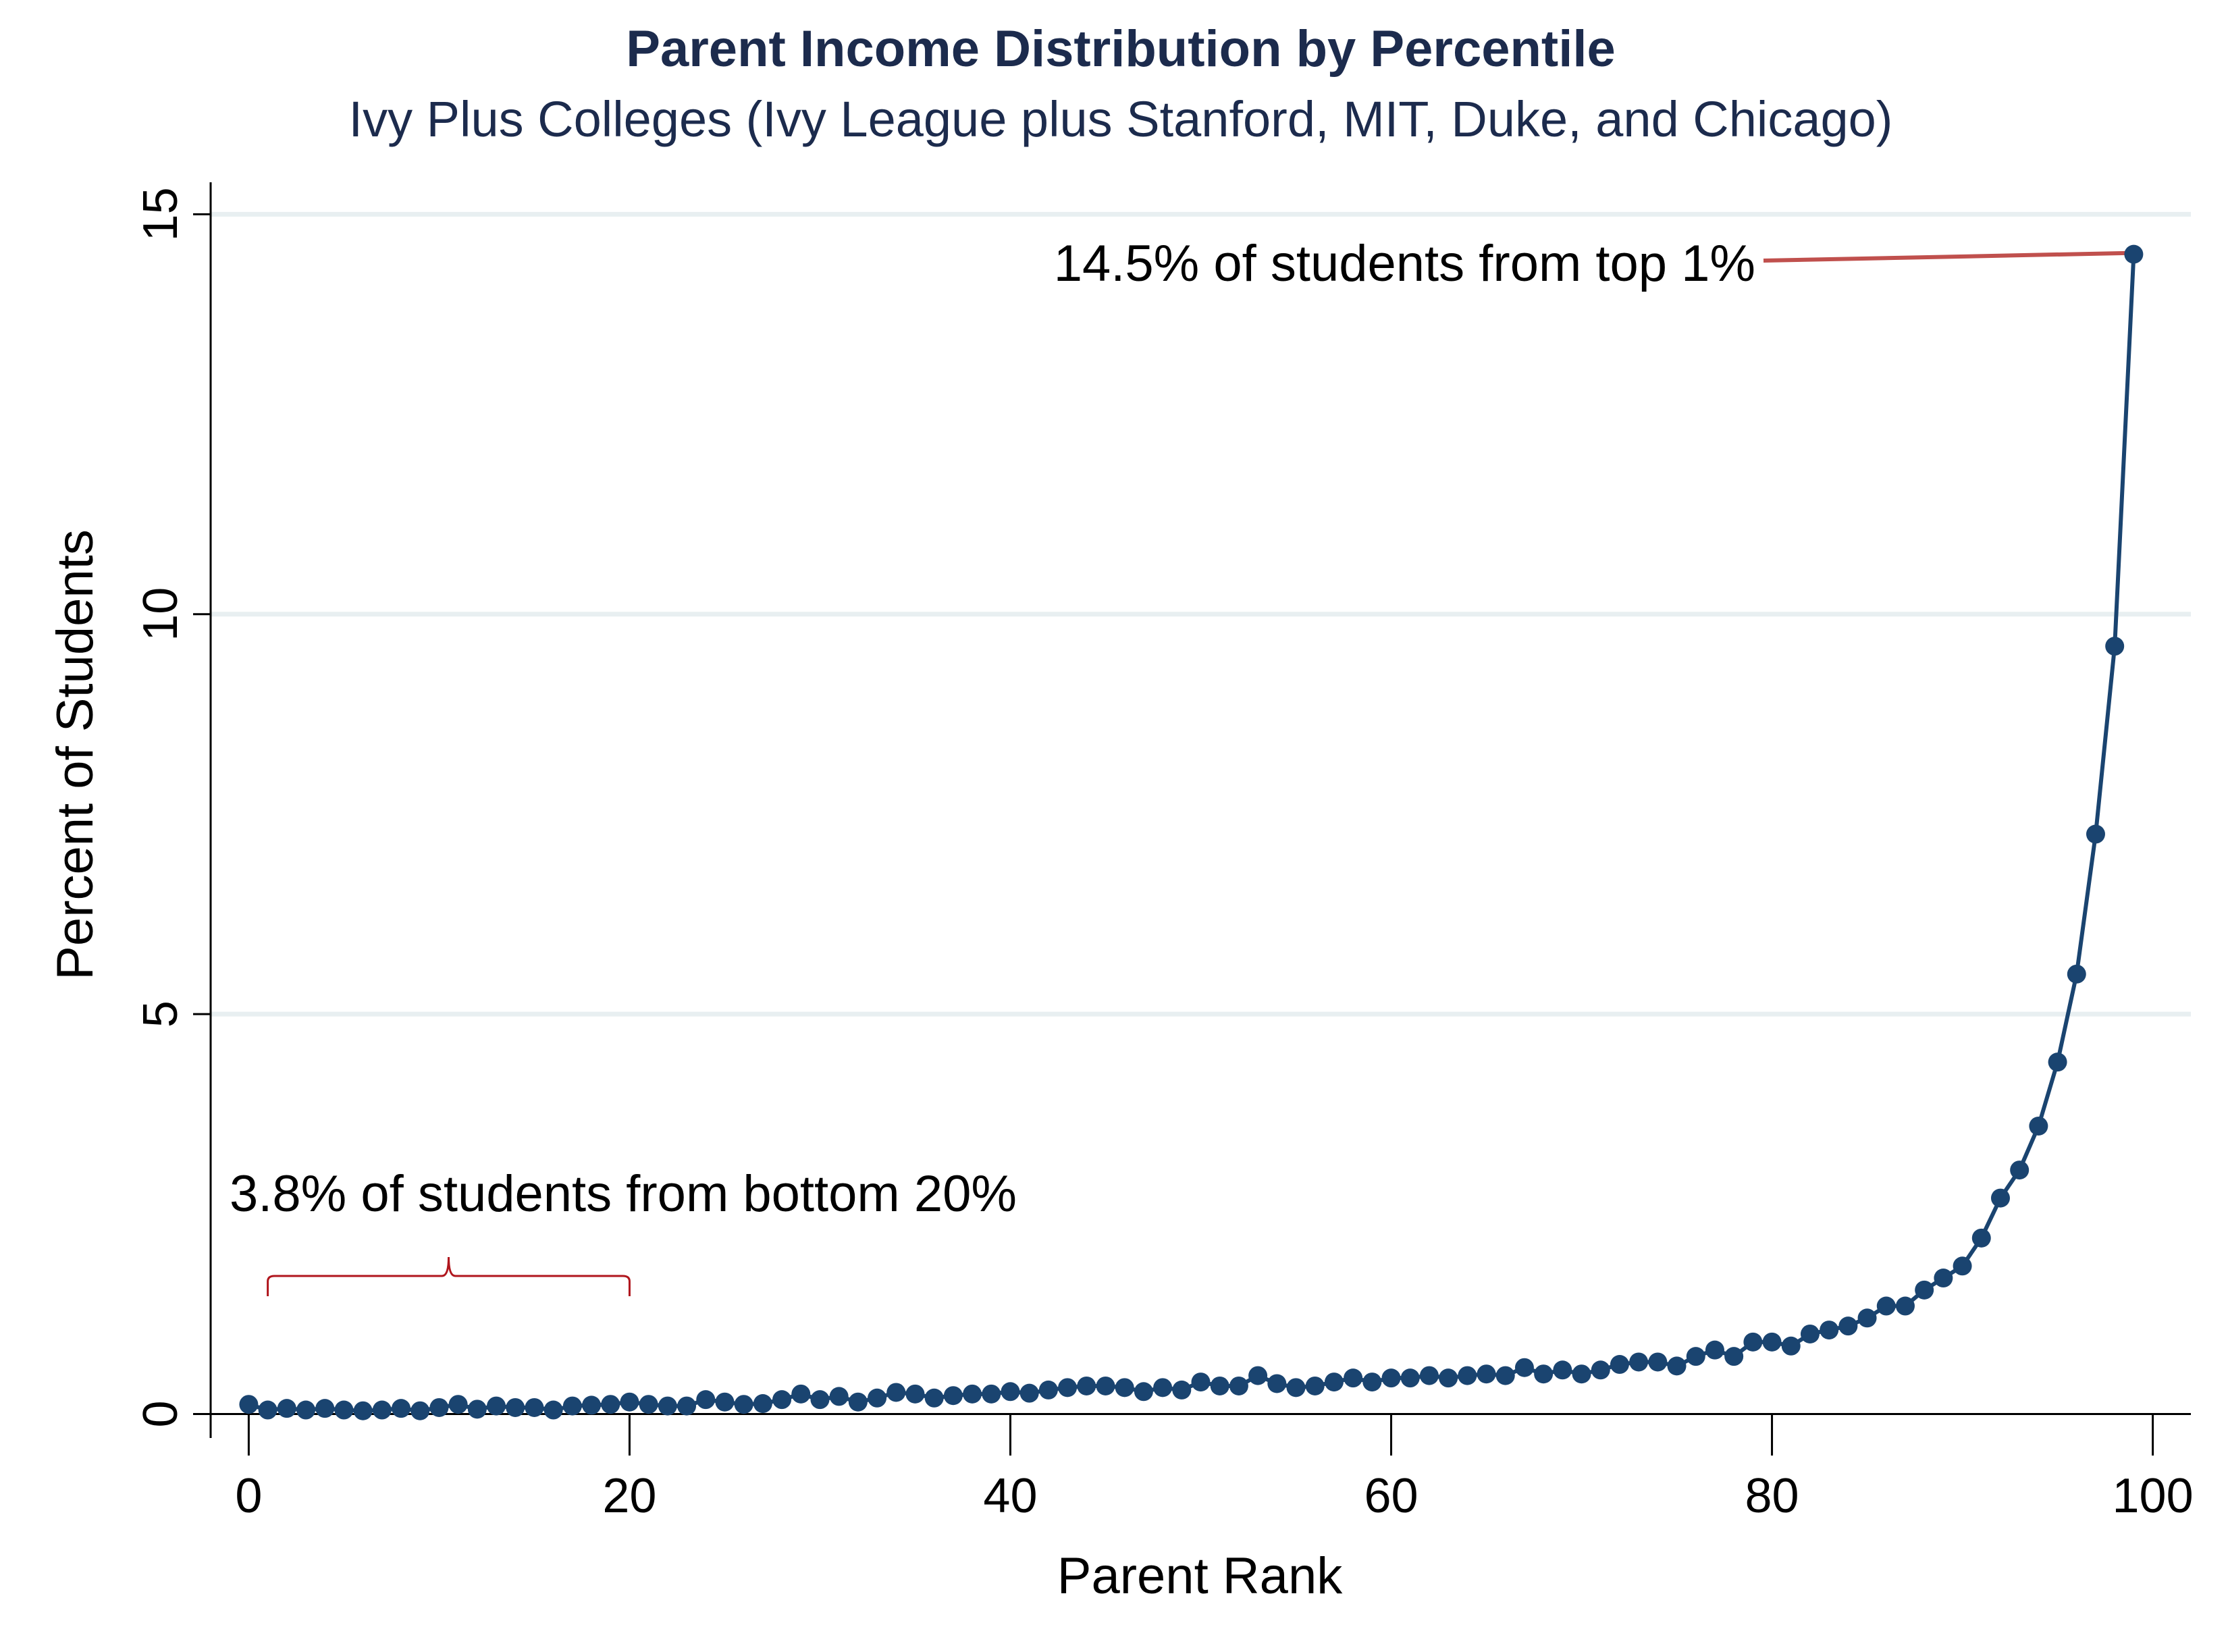 This screenshot has width=2228, height=1652. What do you see at coordinates (1200, 1576) in the screenshot?
I see `x-axis-title: Parent Rank` at bounding box center [1200, 1576].